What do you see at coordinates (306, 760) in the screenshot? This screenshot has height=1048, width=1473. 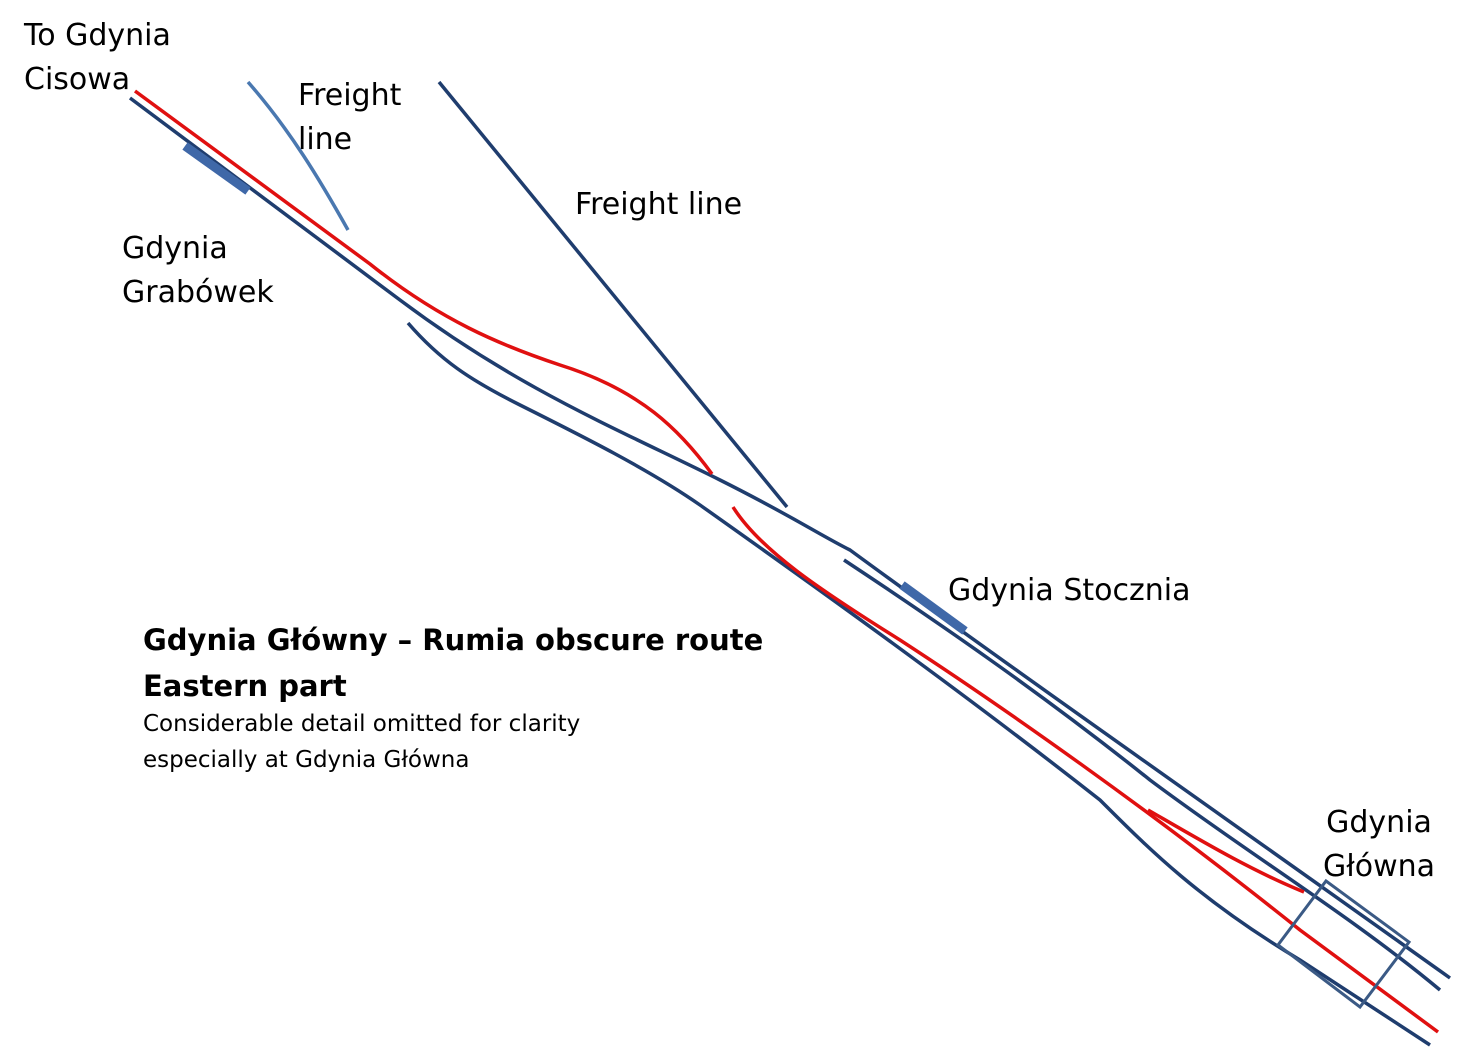 I see `caption-note-line2: especially at Gdynia Główna` at bounding box center [306, 760].